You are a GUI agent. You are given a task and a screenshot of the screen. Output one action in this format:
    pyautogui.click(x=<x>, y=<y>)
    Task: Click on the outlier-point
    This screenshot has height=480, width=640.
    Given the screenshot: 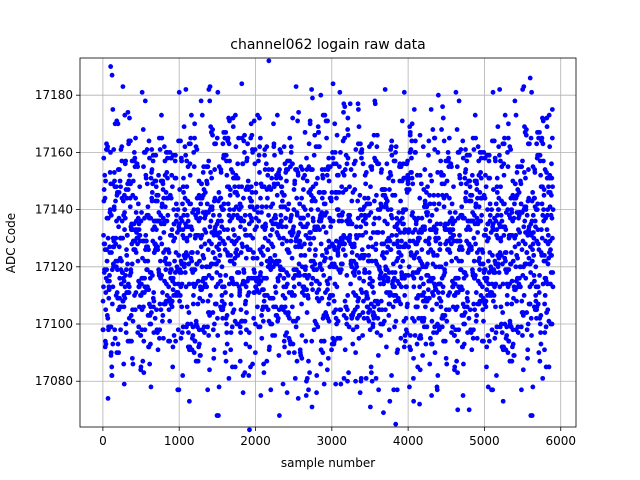 What is the action you would take?
    pyautogui.click(x=463, y=395)
    